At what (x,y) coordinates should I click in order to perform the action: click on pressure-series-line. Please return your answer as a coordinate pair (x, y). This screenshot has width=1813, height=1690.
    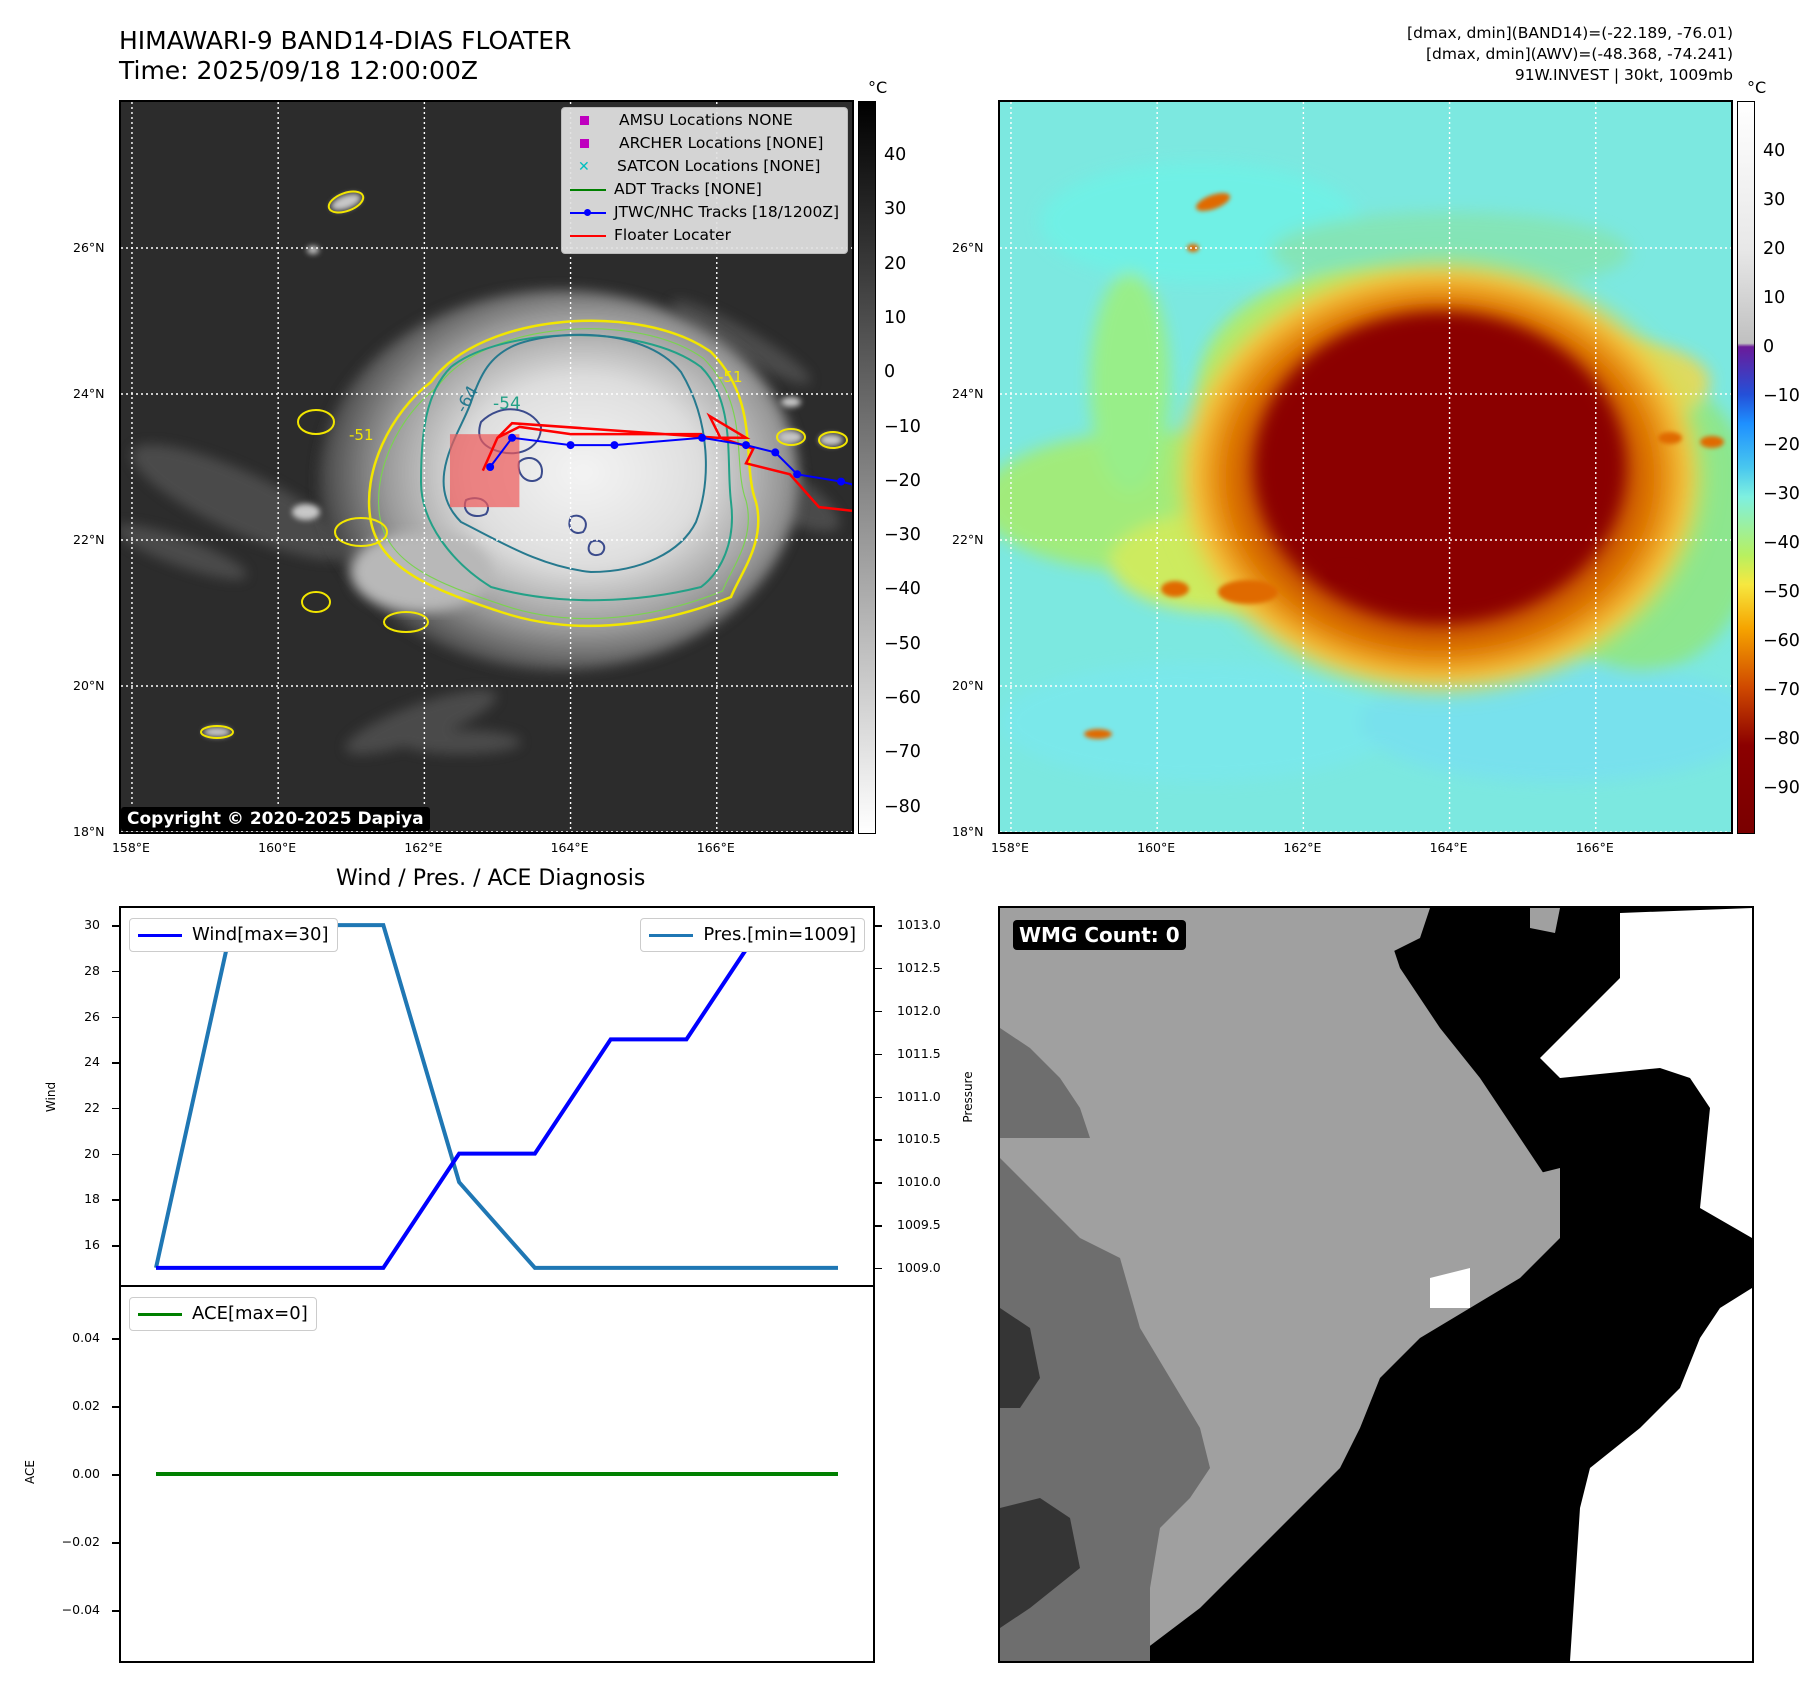
    Looking at the image, I should click on (496, 1096).